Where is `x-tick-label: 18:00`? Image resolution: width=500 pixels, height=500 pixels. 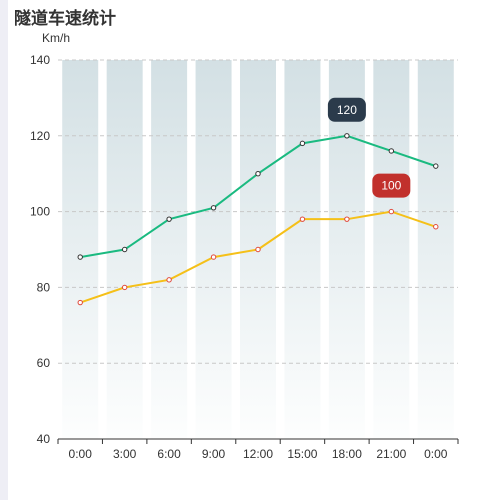 x-tick-label: 18:00 is located at coordinates (347, 454).